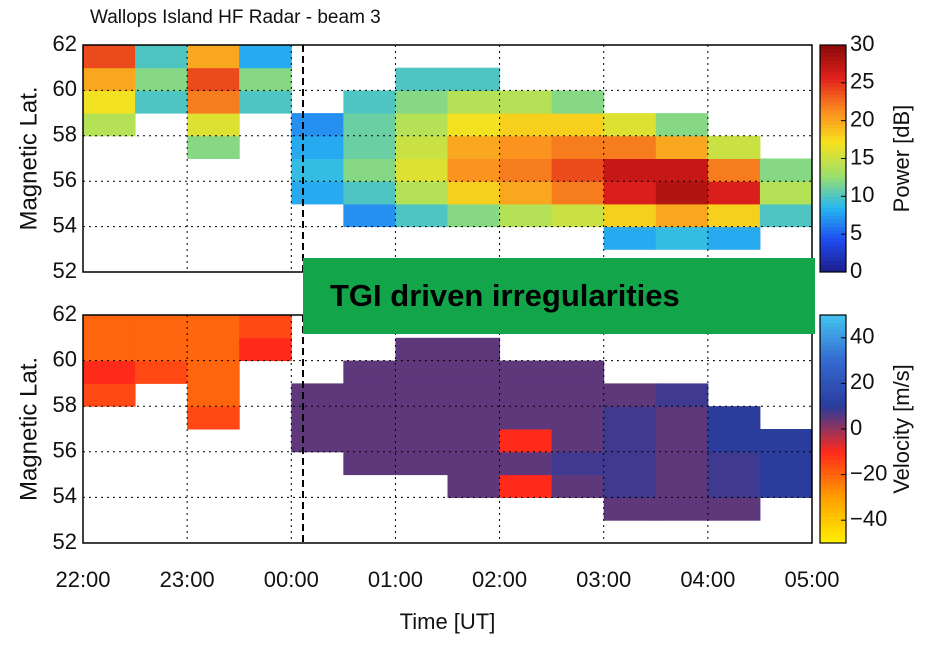 This screenshot has width=928, height=645. What do you see at coordinates (603, 579) in the screenshot?
I see `x-tick-label: 03:00` at bounding box center [603, 579].